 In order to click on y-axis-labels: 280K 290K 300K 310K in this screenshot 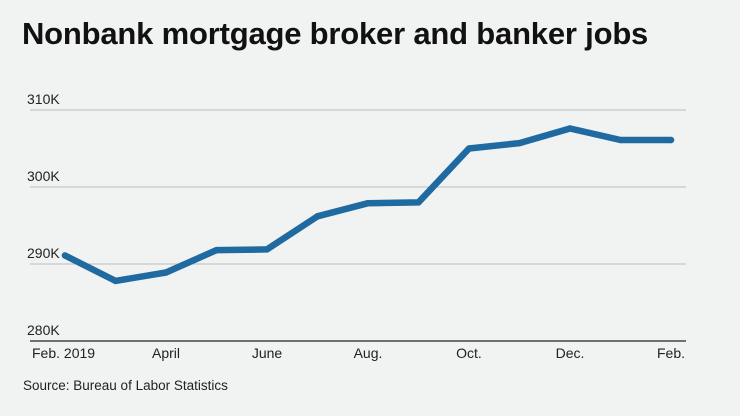, I will do `click(43, 214)`.